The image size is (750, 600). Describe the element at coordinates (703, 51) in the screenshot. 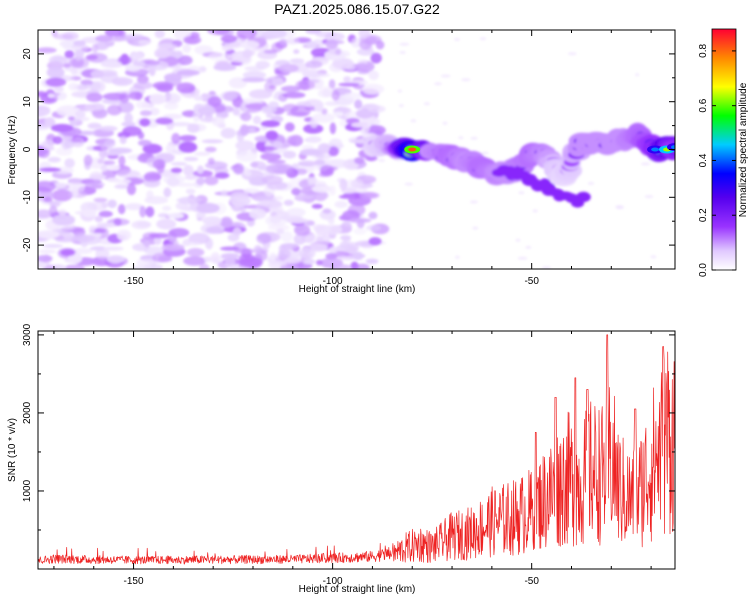

I see `colorbar-tick-label: 0.8` at that location.